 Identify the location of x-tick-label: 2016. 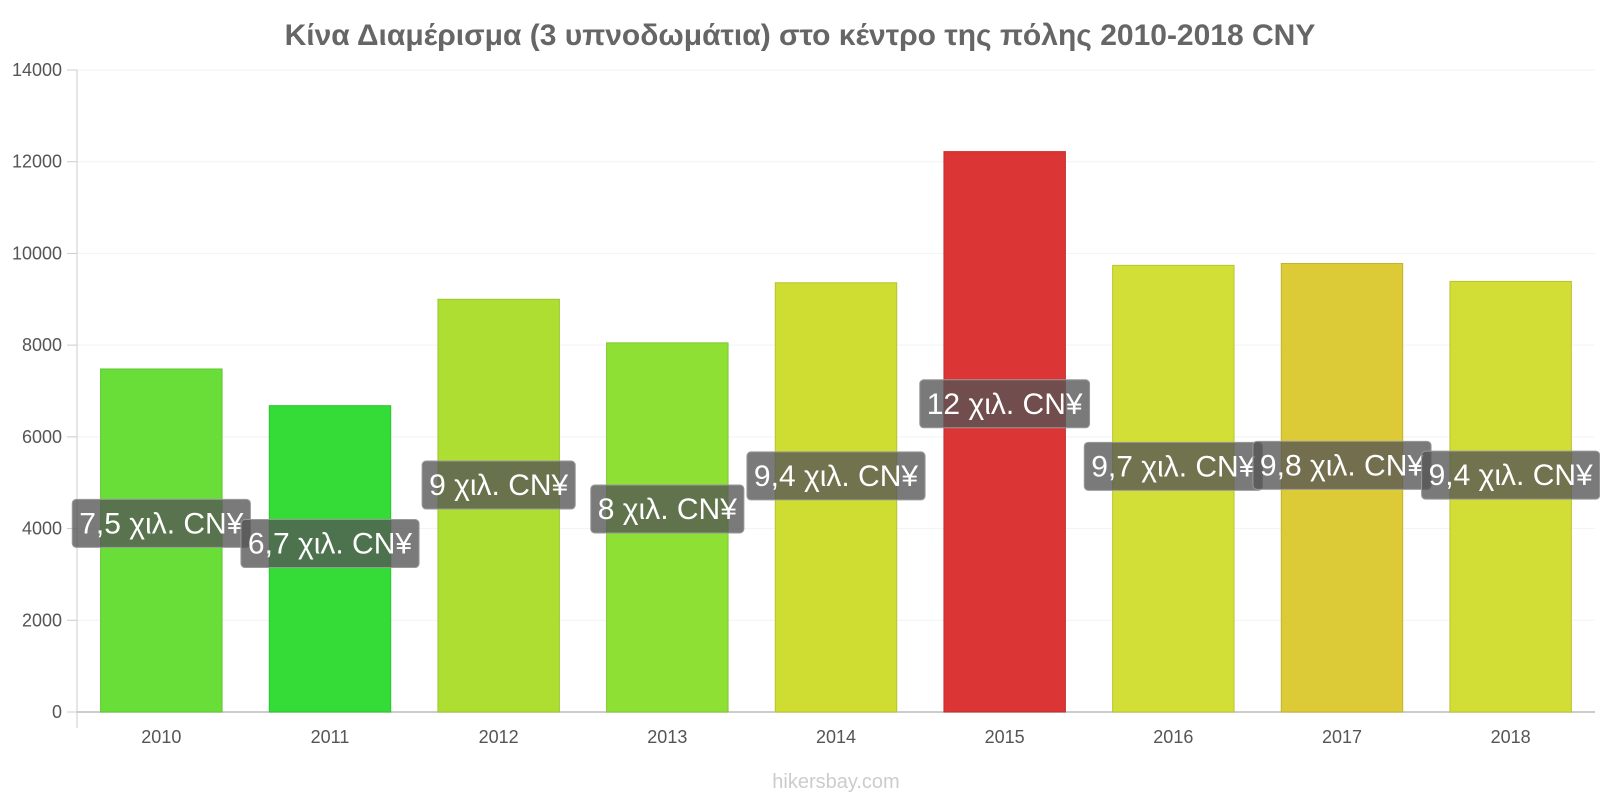
(1173, 737).